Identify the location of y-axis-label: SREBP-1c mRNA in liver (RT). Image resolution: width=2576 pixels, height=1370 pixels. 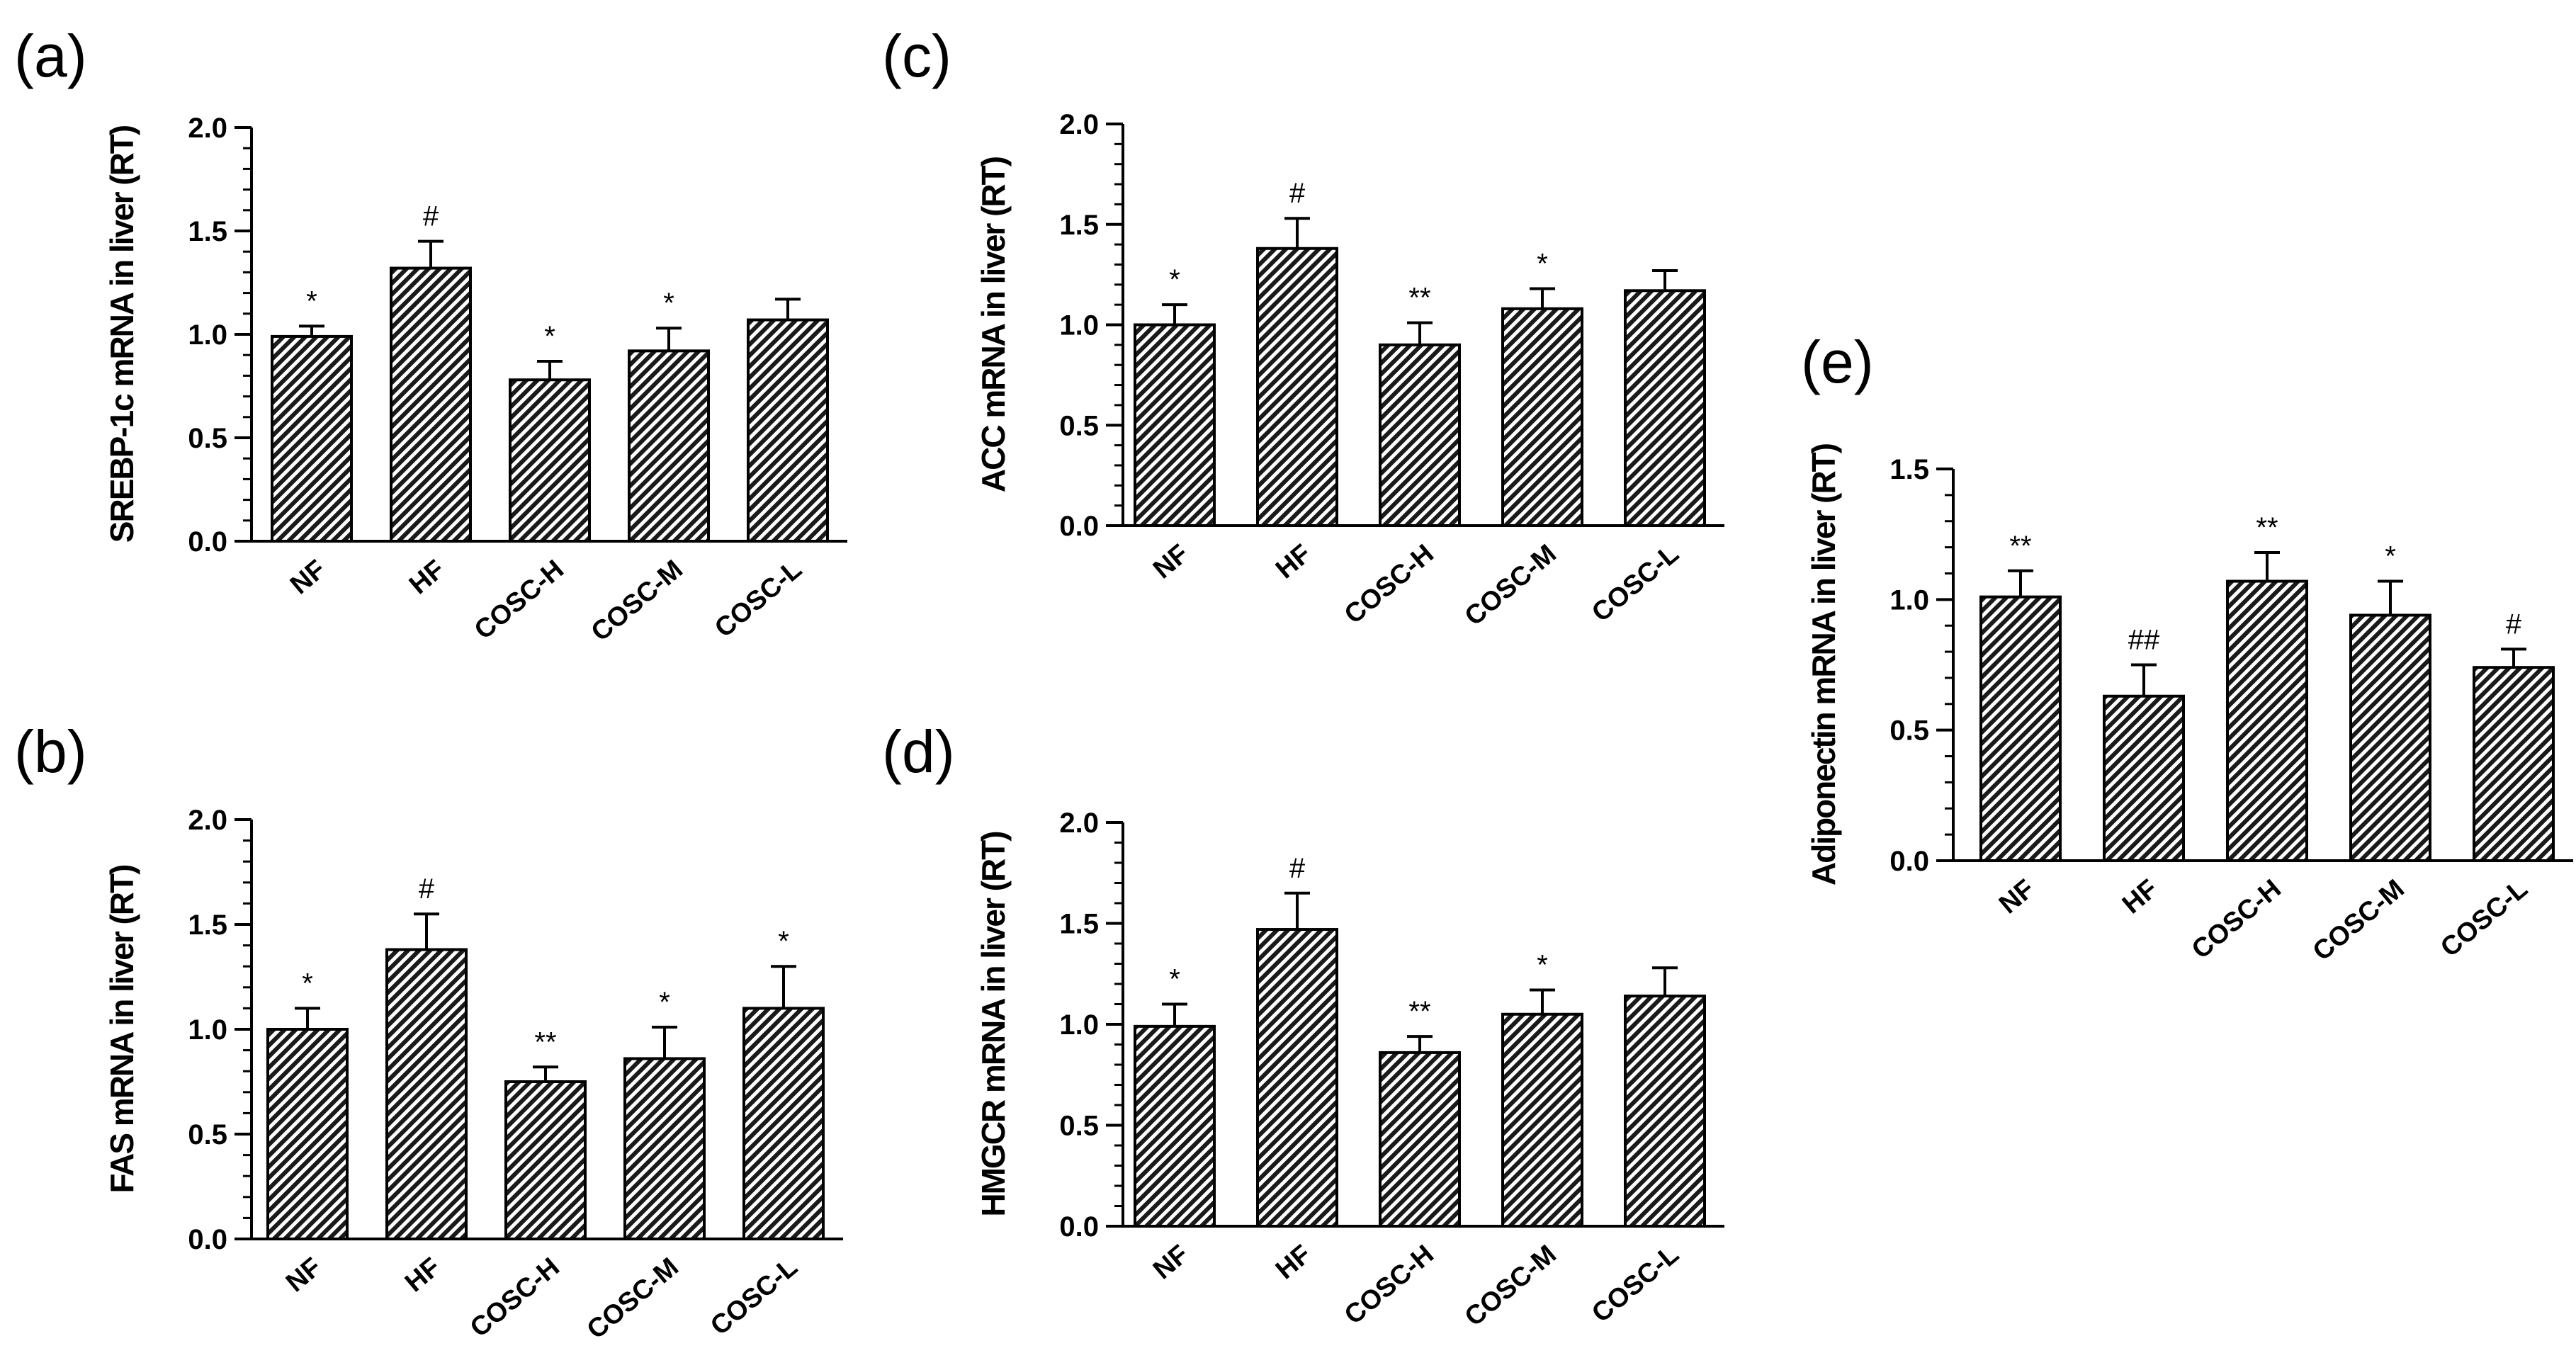
(121, 334).